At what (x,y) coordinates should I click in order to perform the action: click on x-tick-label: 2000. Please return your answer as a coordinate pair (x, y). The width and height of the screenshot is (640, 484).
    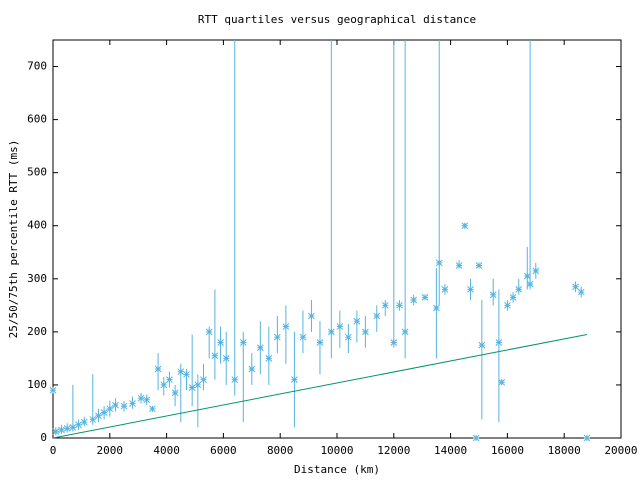
    Looking at the image, I should click on (110, 450).